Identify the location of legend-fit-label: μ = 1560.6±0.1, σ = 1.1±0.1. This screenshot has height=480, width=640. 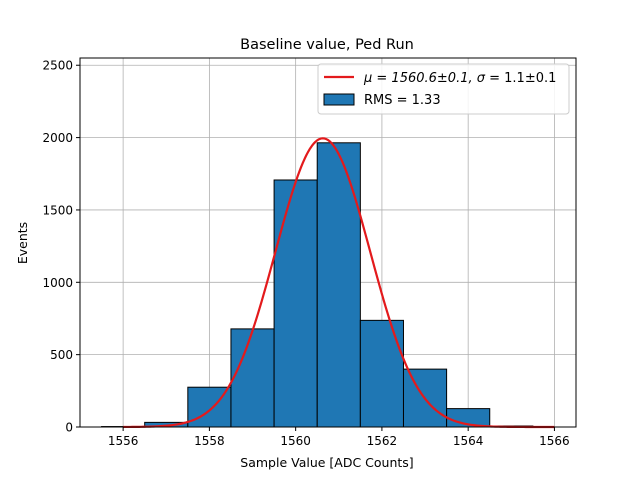
(459, 78).